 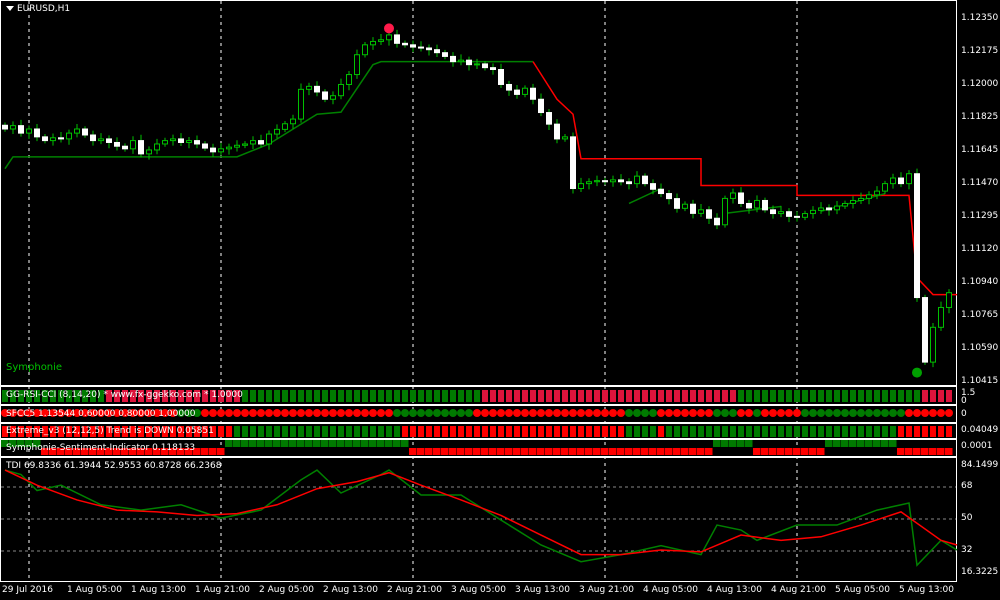 I want to click on support-segment, so click(x=753, y=210).